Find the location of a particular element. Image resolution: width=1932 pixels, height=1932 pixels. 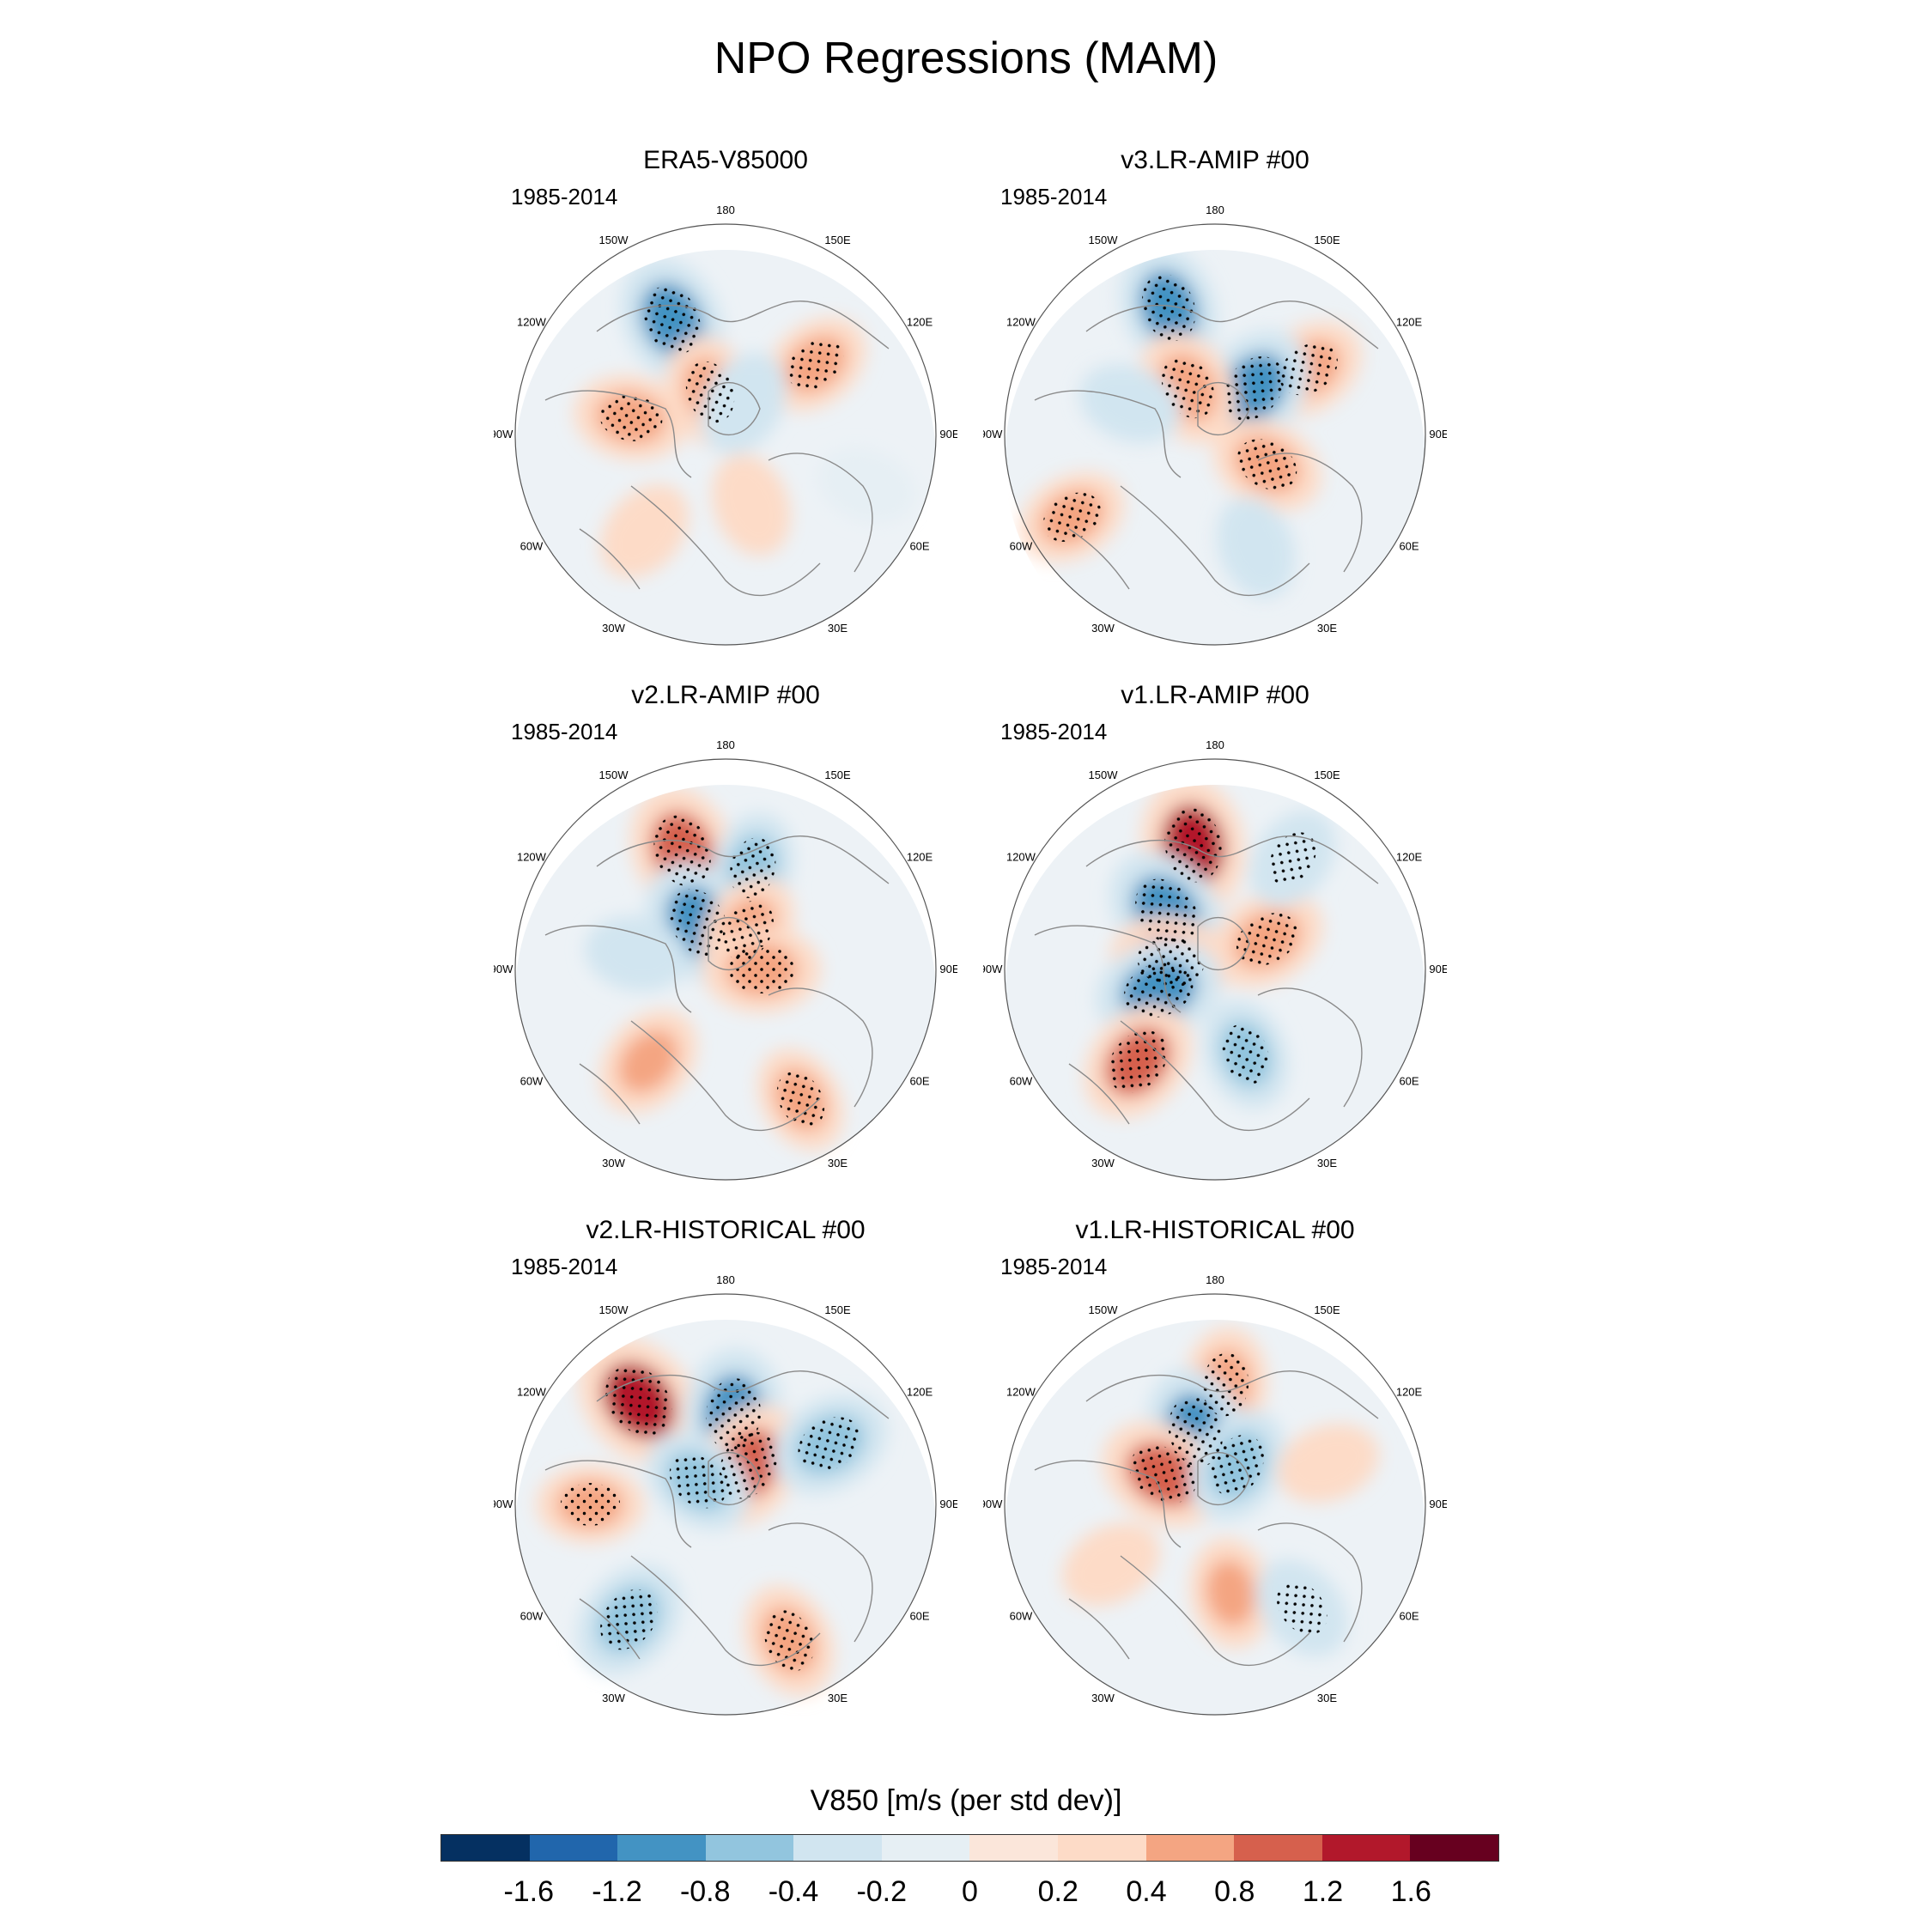

panel-title: v2.LR-AMIP #00 is located at coordinates (726, 695).